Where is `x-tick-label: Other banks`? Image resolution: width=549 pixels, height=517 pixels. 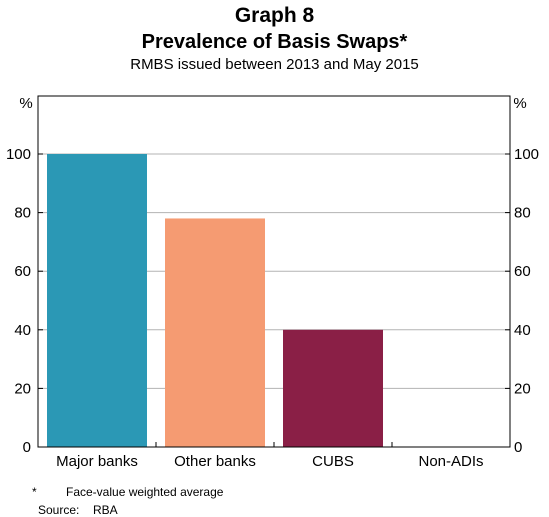 x-tick-label: Other banks is located at coordinates (215, 461).